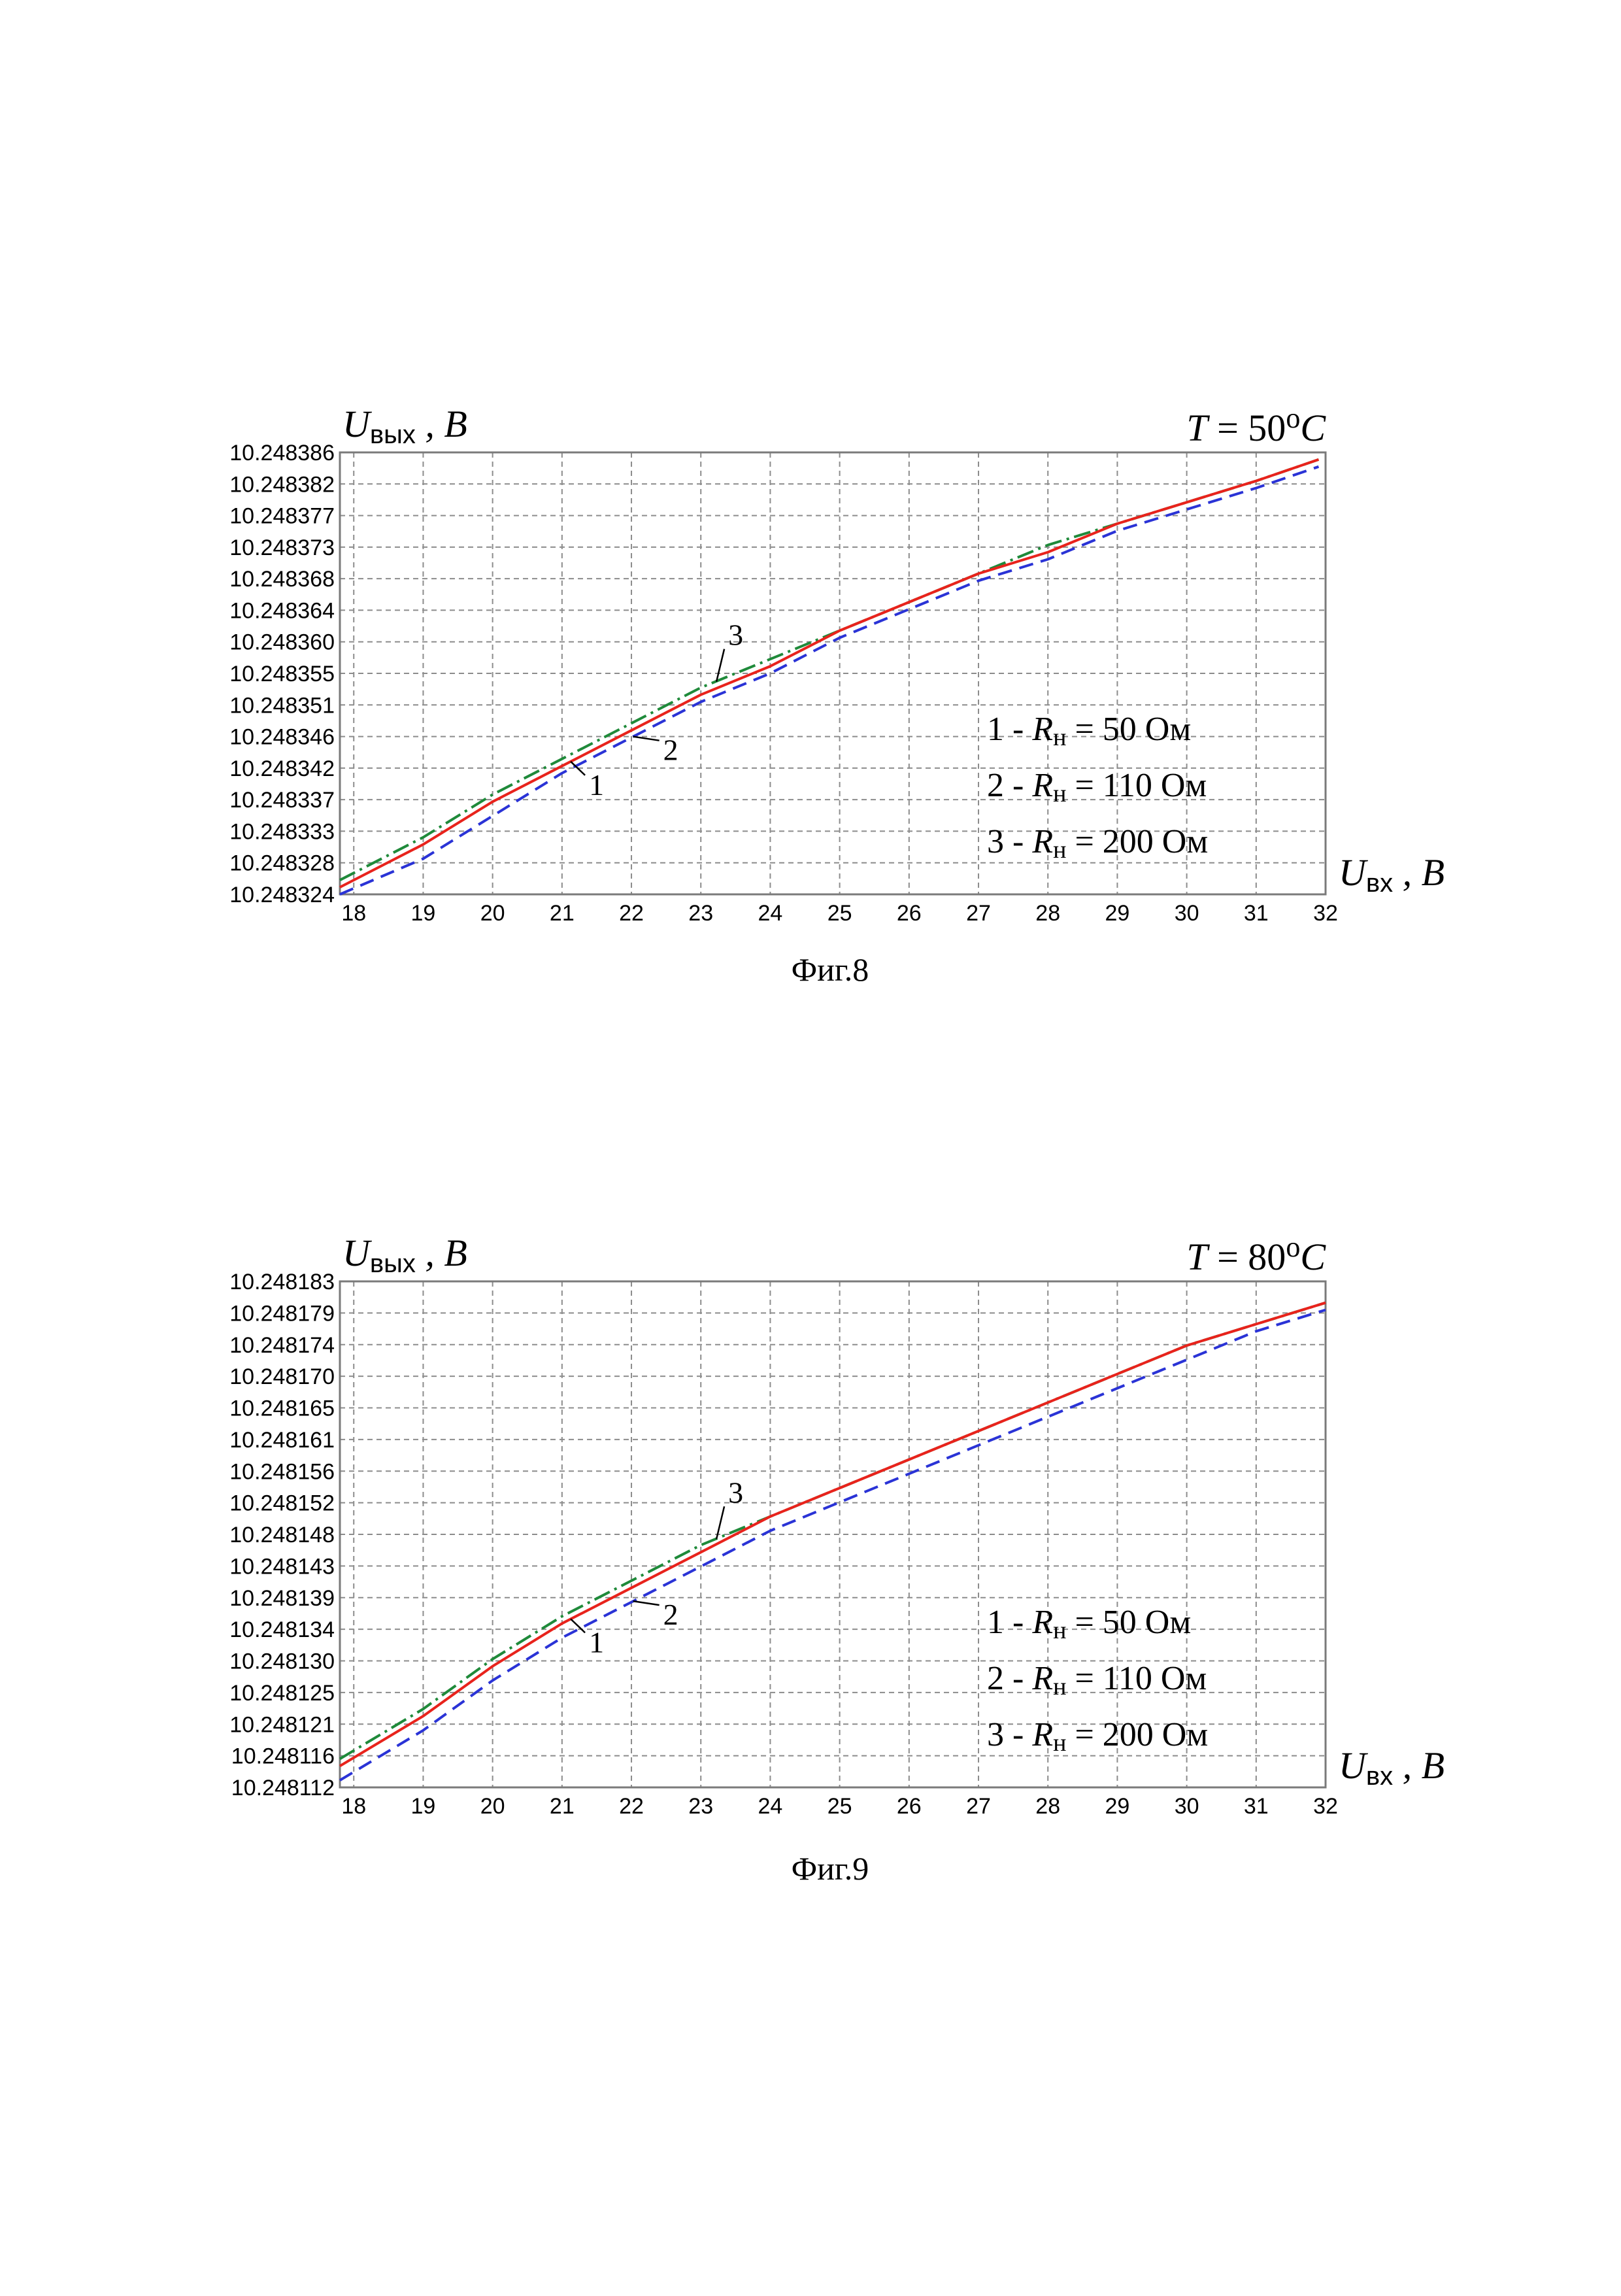  I want to click on temperature-label: T = 50oC, so click(1256, 426).